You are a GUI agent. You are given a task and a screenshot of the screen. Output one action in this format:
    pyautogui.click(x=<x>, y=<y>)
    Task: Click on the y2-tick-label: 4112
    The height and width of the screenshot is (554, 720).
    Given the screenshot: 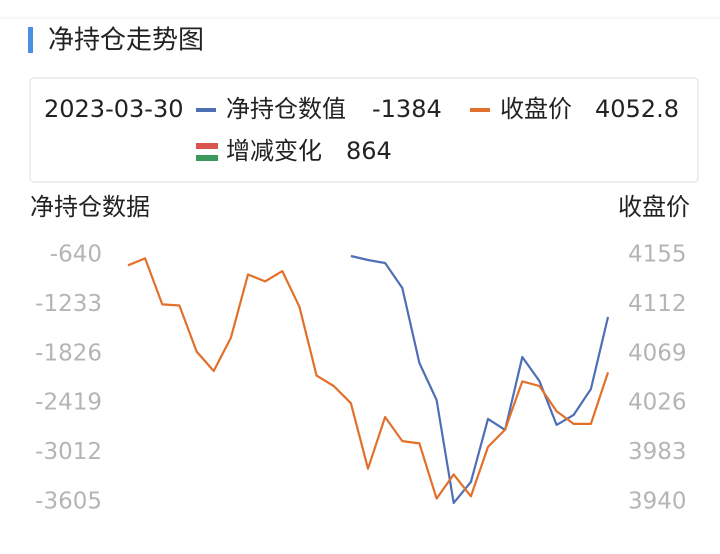 What is the action you would take?
    pyautogui.click(x=657, y=304)
    